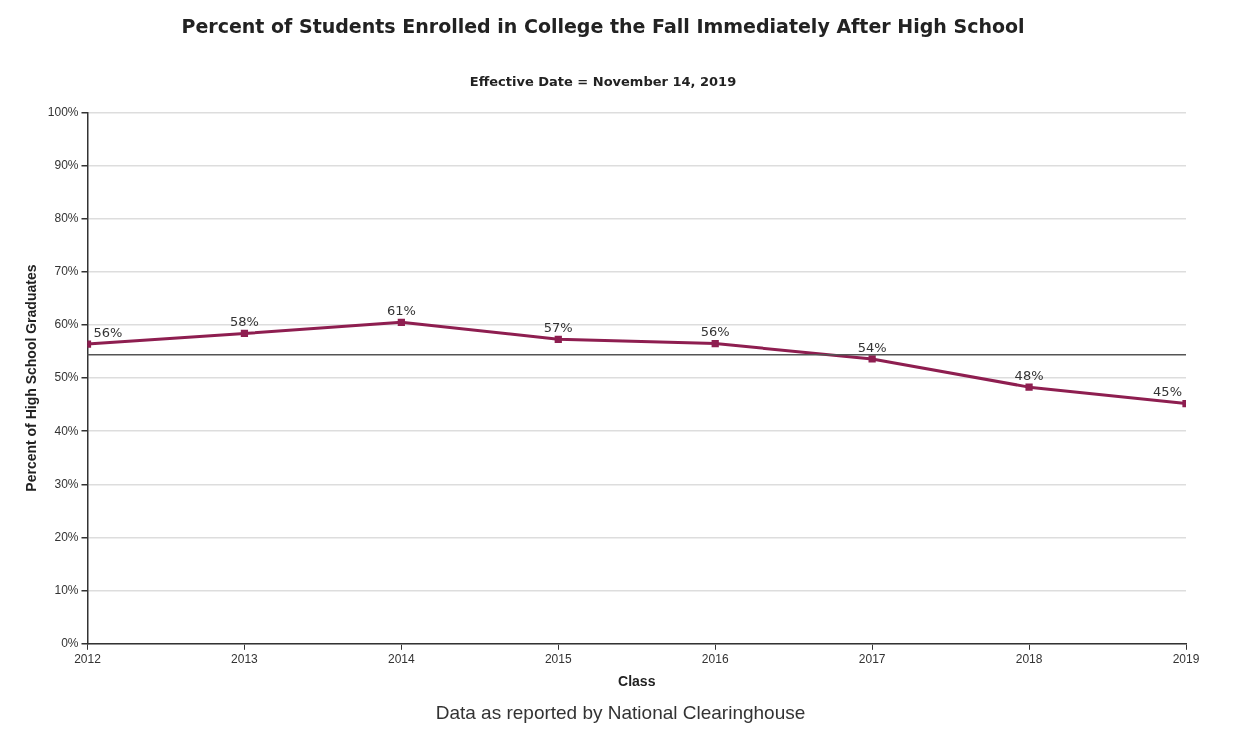 The width and height of the screenshot is (1241, 735). Describe the element at coordinates (603, 26) in the screenshot. I see `chart-title: Percent of Students Enrolled in College the Fall Immediately After High School` at that location.